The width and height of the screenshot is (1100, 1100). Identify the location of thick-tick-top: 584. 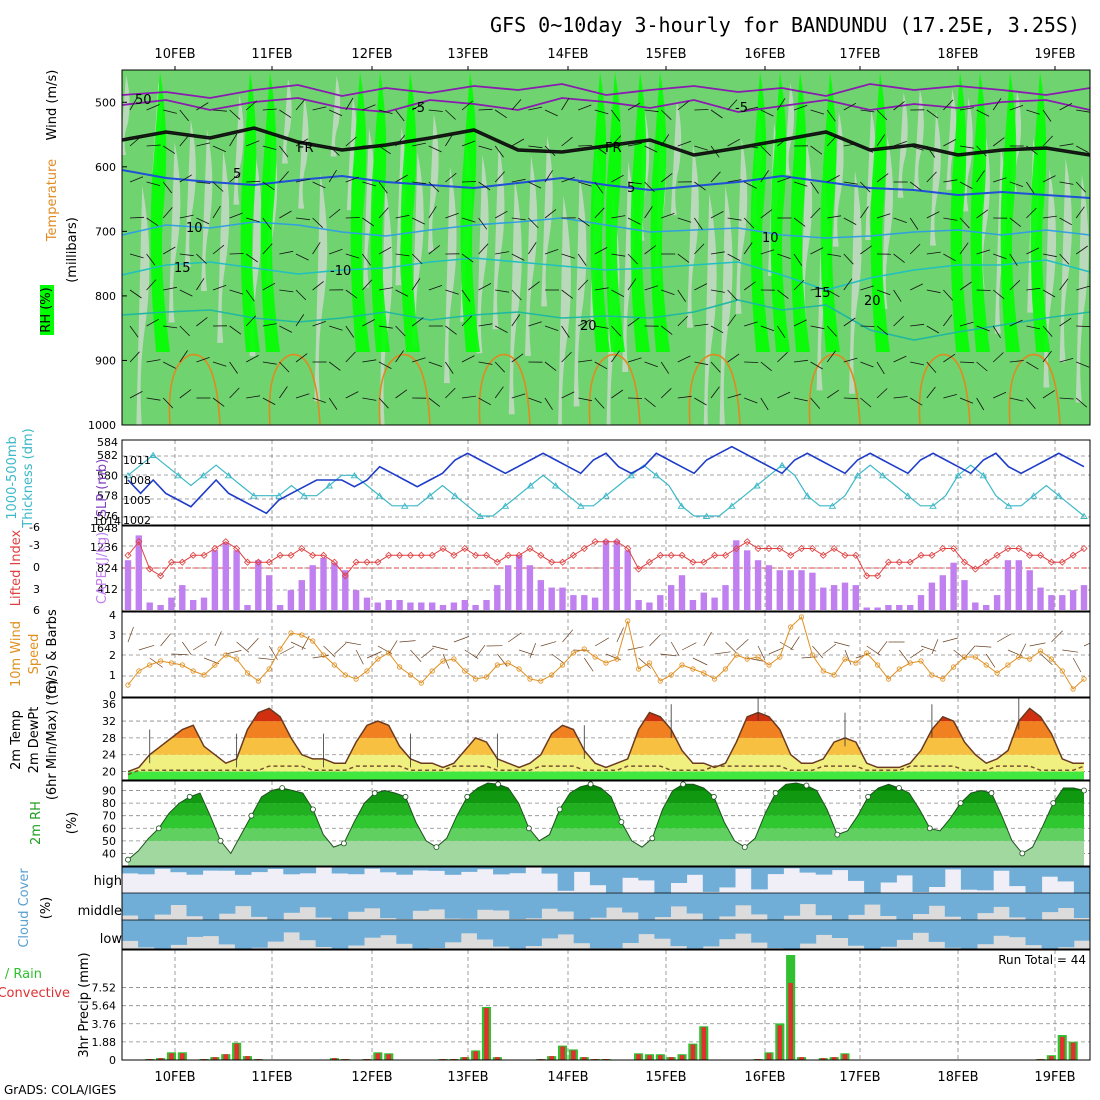
(107, 442).